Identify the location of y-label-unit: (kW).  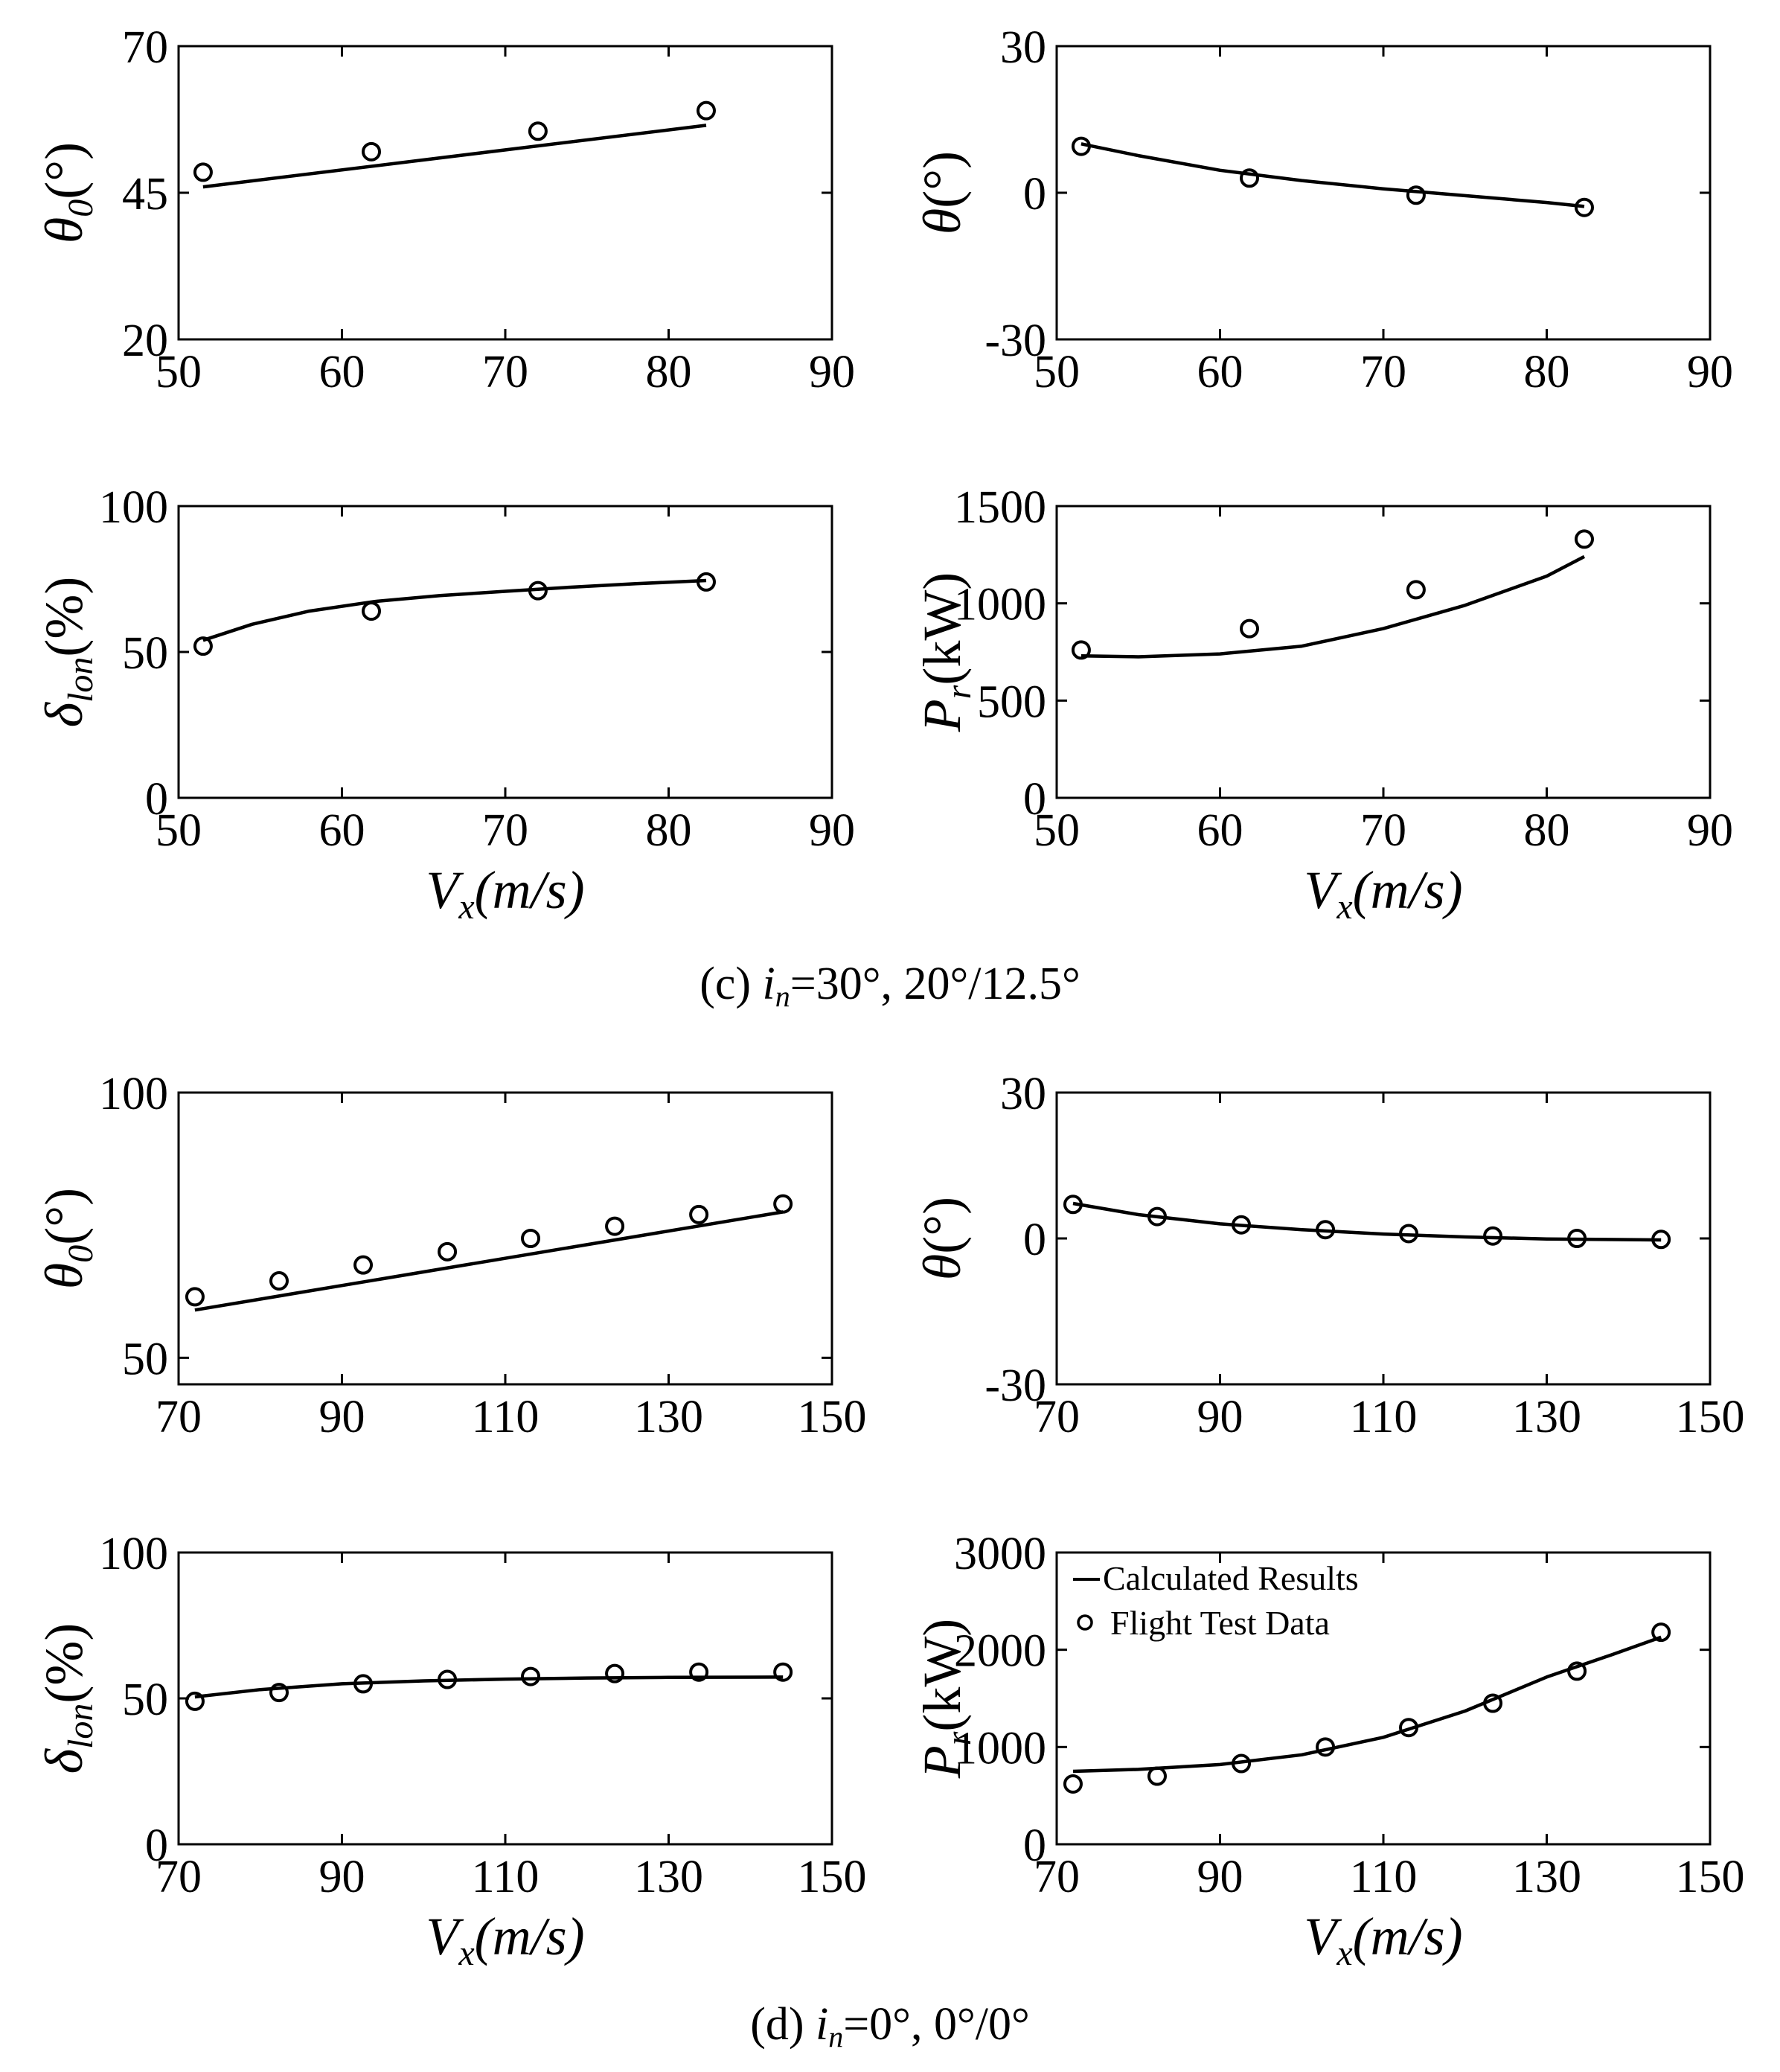
(942, 628).